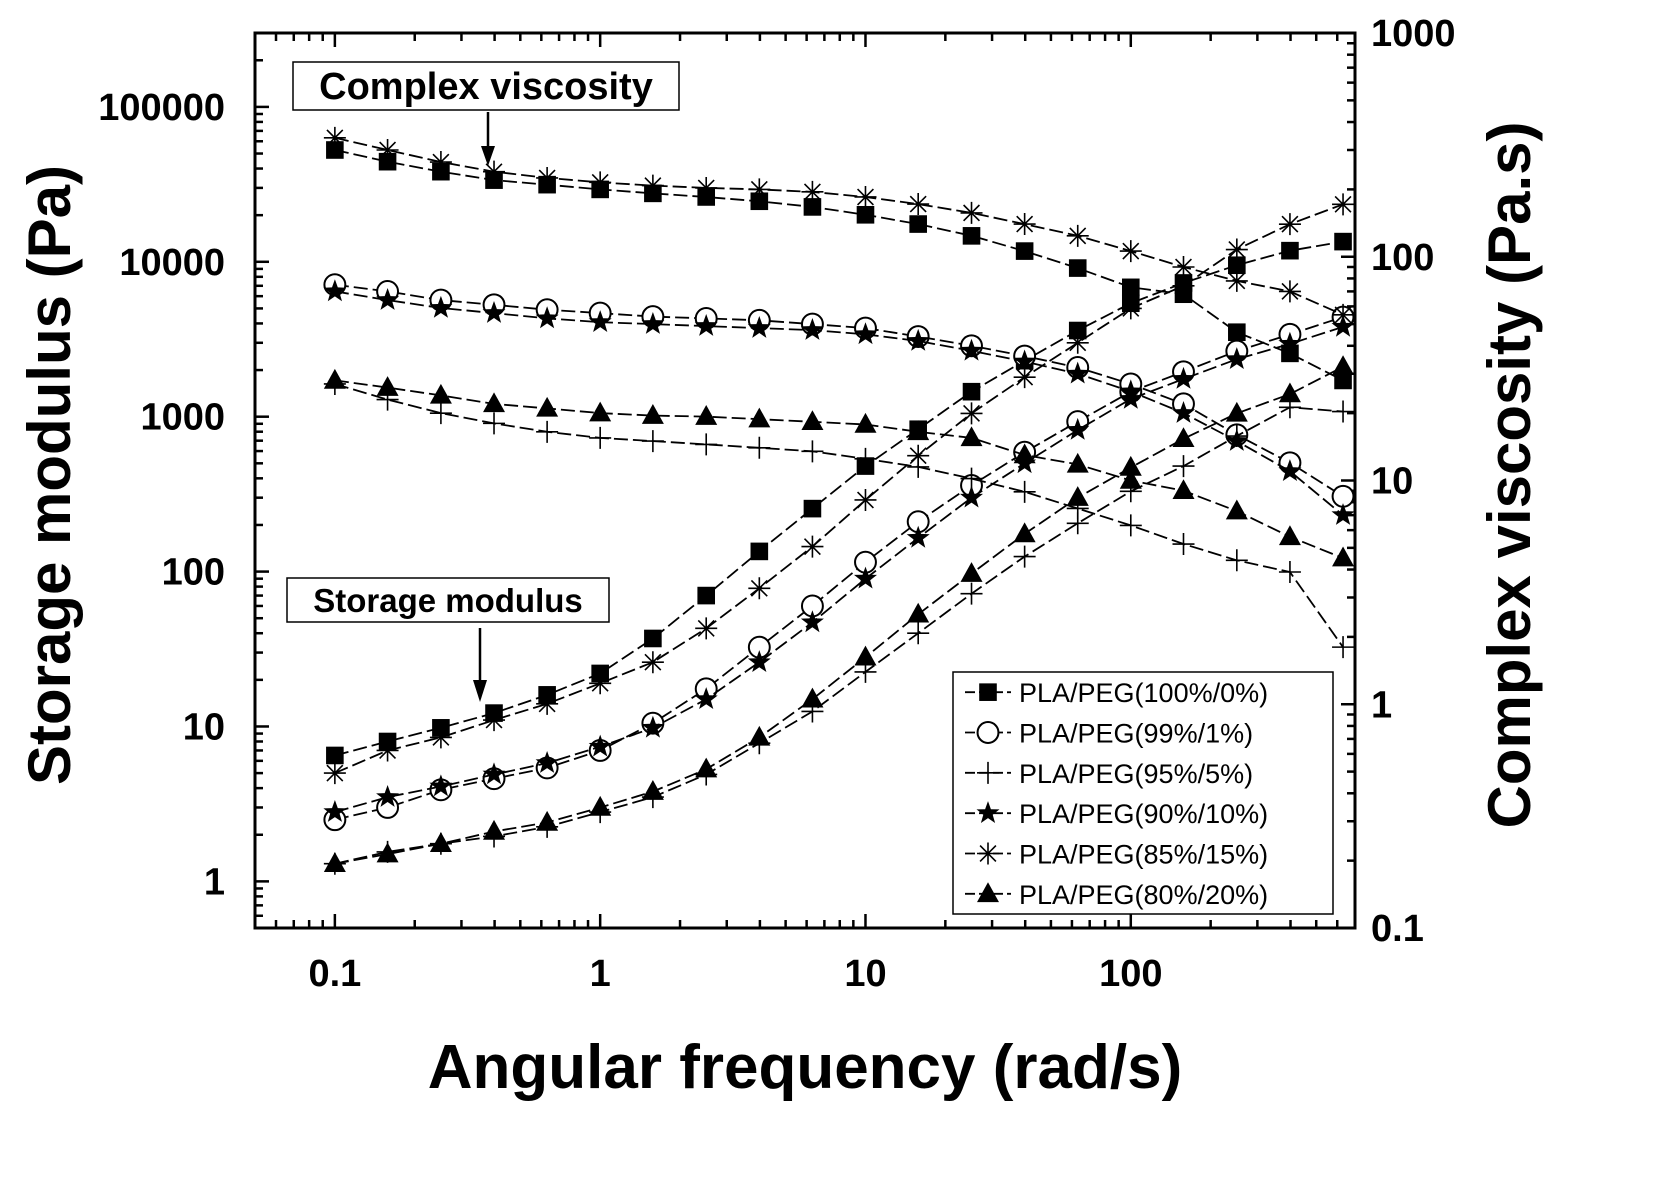 This screenshot has height=1195, width=1675. Describe the element at coordinates (1397, 929) in the screenshot. I see `y2-tick-label: 0.1` at that location.